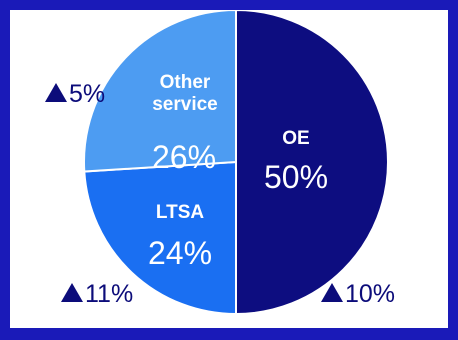 The image size is (458, 340). What do you see at coordinates (370, 294) in the screenshot?
I see `slice-change-oe: 10%` at bounding box center [370, 294].